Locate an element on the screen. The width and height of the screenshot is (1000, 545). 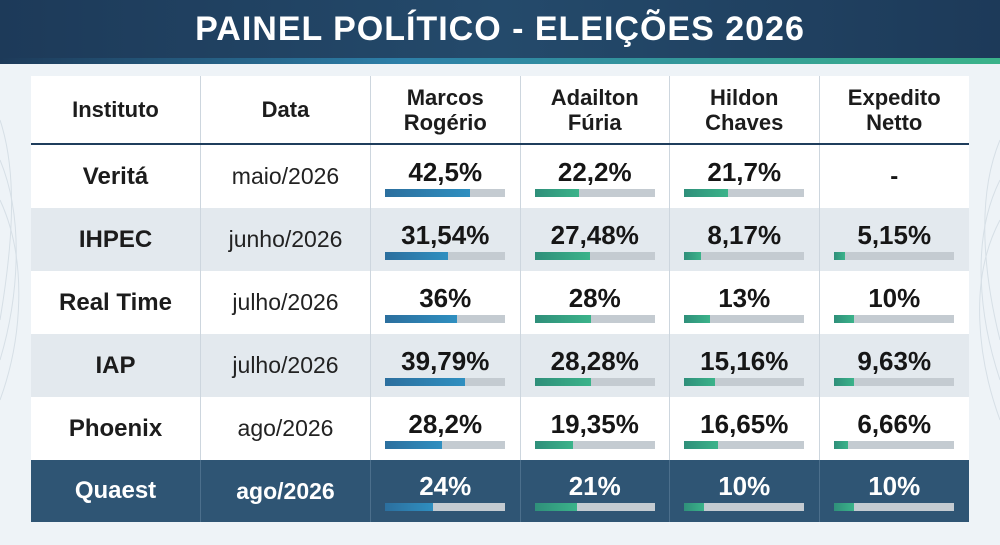
header-date: Data is located at coordinates (286, 109).